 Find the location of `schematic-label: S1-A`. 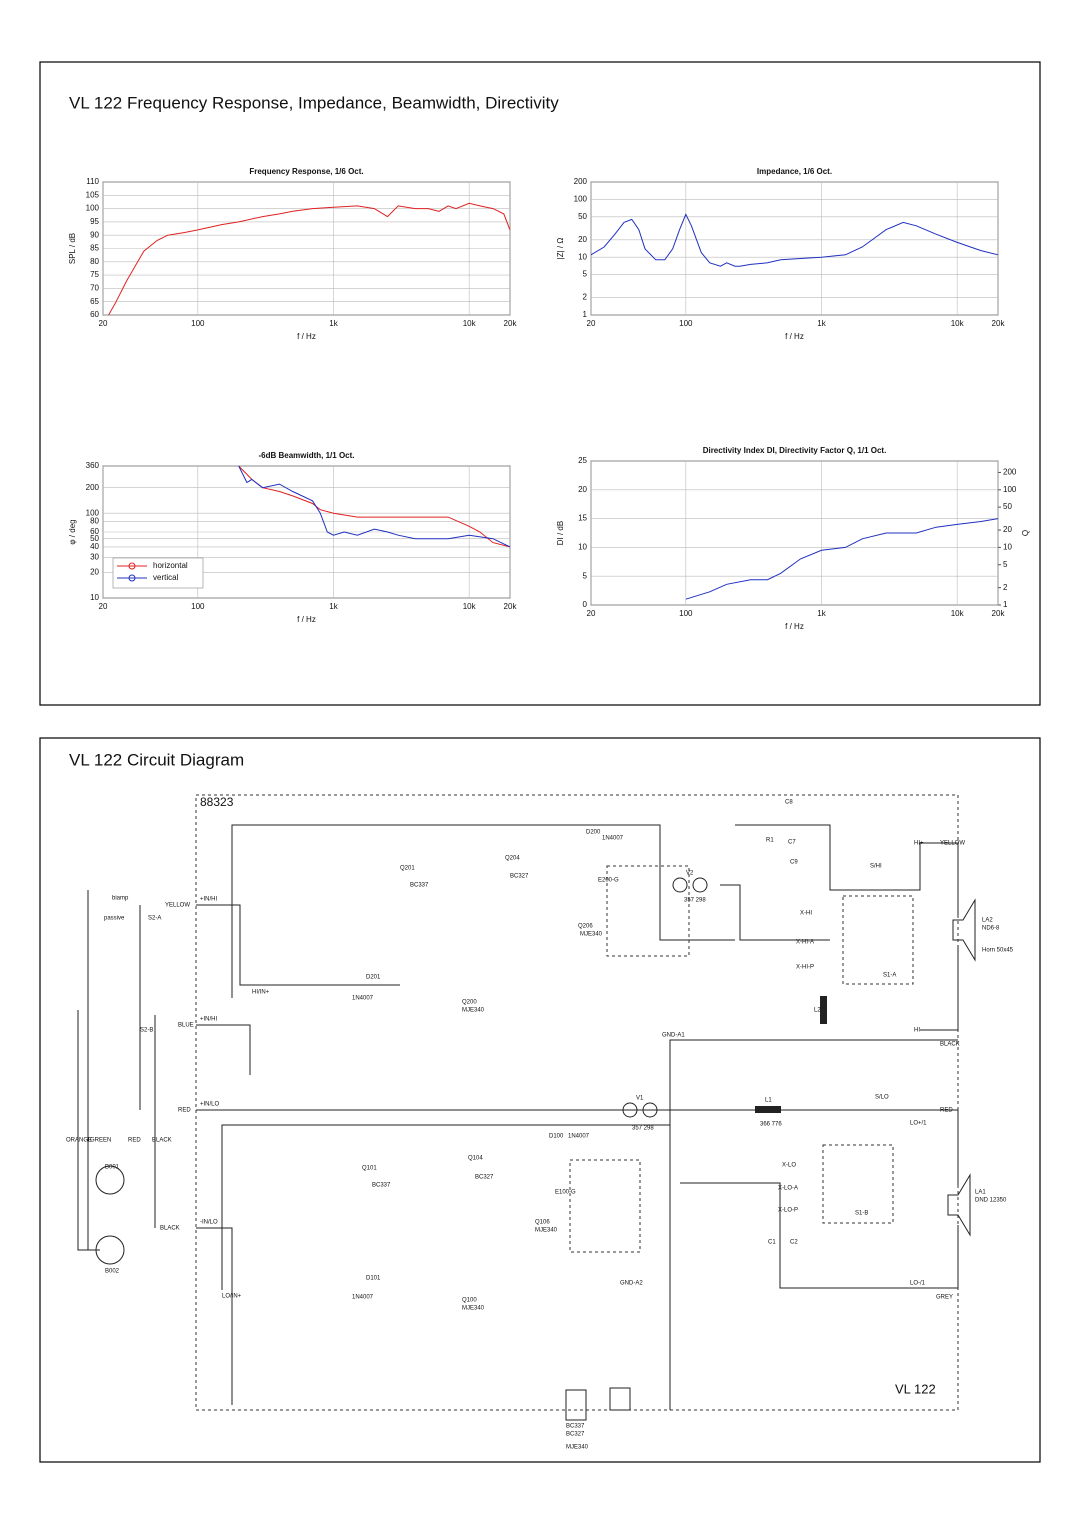

schematic-label: S1-A is located at coordinates (889, 976).